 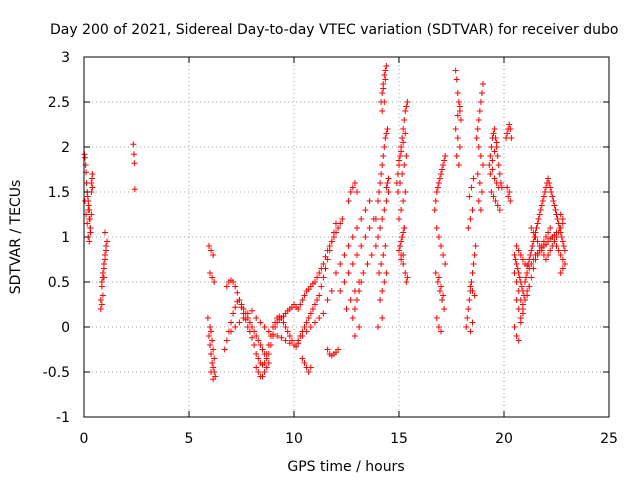 I want to click on x-tick-label: 20, so click(x=504, y=439).